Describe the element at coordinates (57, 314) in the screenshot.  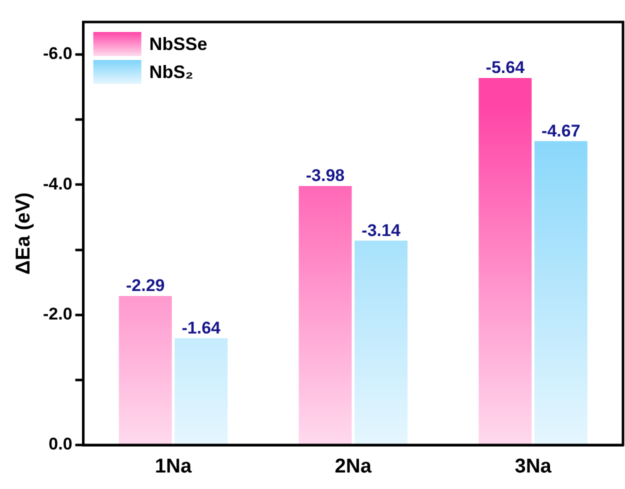
I see `y-tick-label: -2.0` at that location.